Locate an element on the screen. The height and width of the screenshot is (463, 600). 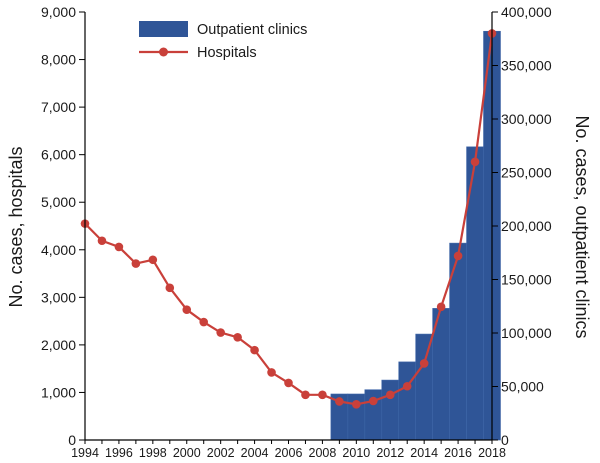
x-tick-label: 2006 is located at coordinates (289, 453).